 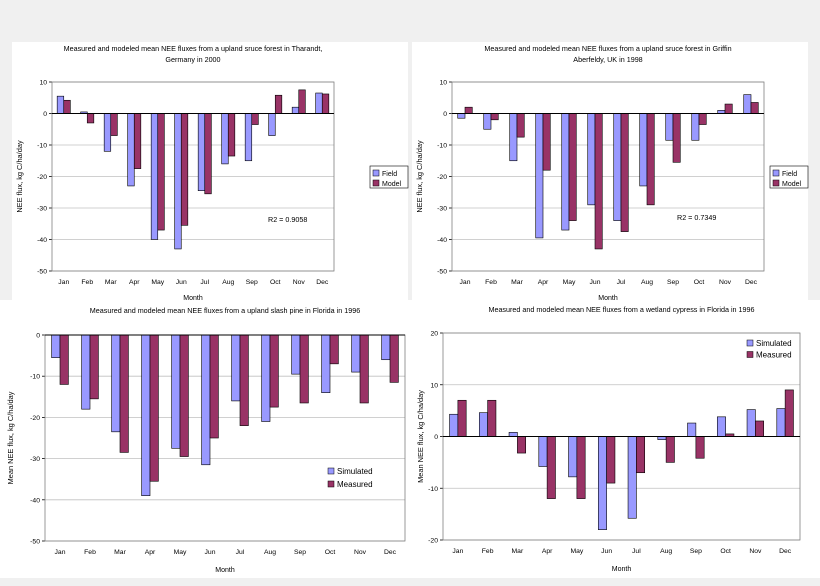 What do you see at coordinates (334, 349) in the screenshot?
I see `bar-measured-oct` at bounding box center [334, 349].